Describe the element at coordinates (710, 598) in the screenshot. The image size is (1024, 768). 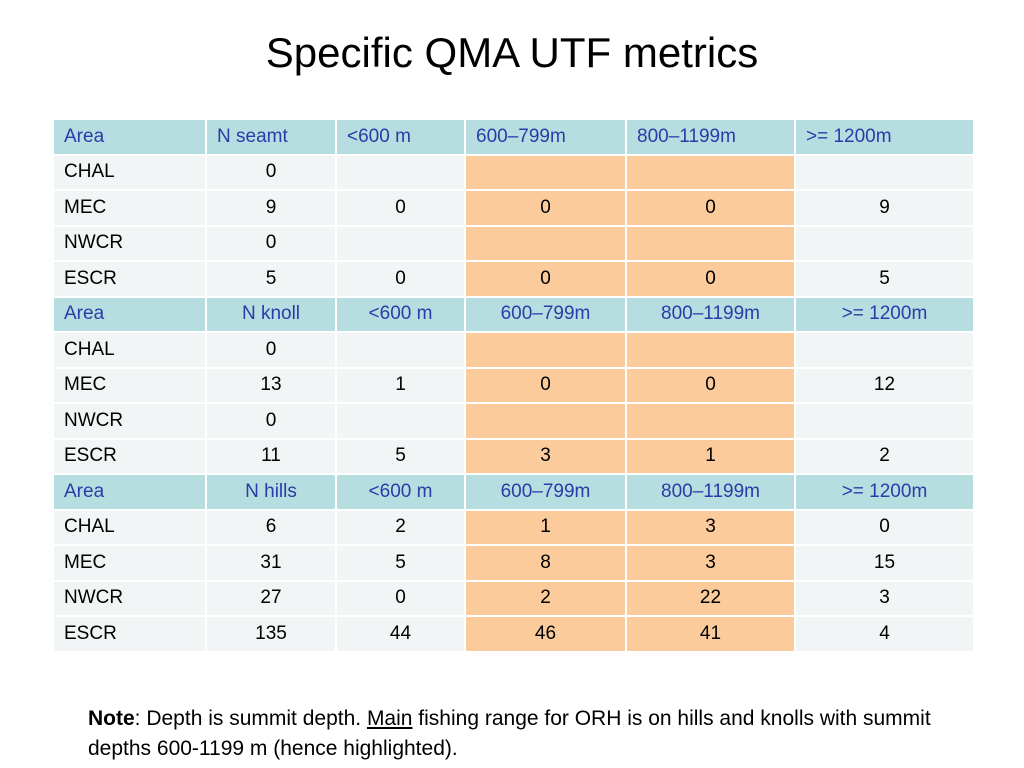
I see `table-cell: 22` at that location.